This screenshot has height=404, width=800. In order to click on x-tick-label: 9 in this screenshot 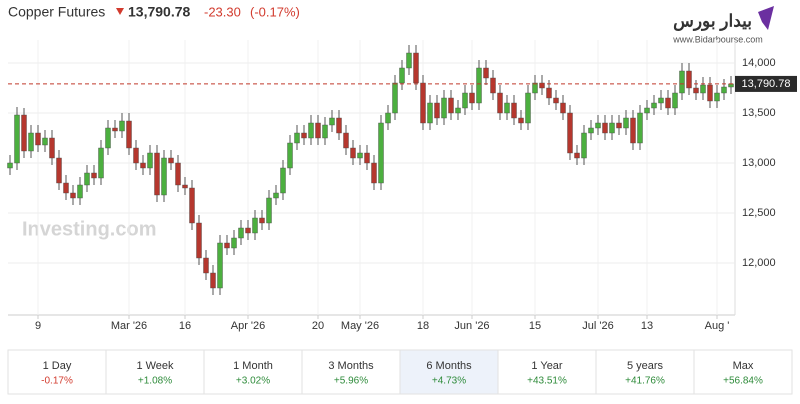, I will do `click(38, 326)`.